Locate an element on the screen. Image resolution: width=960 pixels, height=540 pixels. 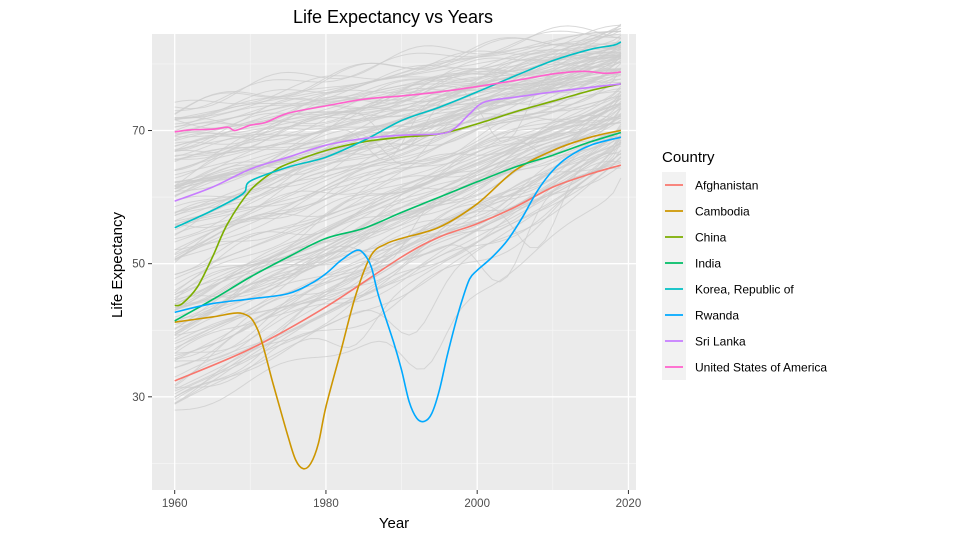
x-tick-label: 1980 is located at coordinates (326, 504).